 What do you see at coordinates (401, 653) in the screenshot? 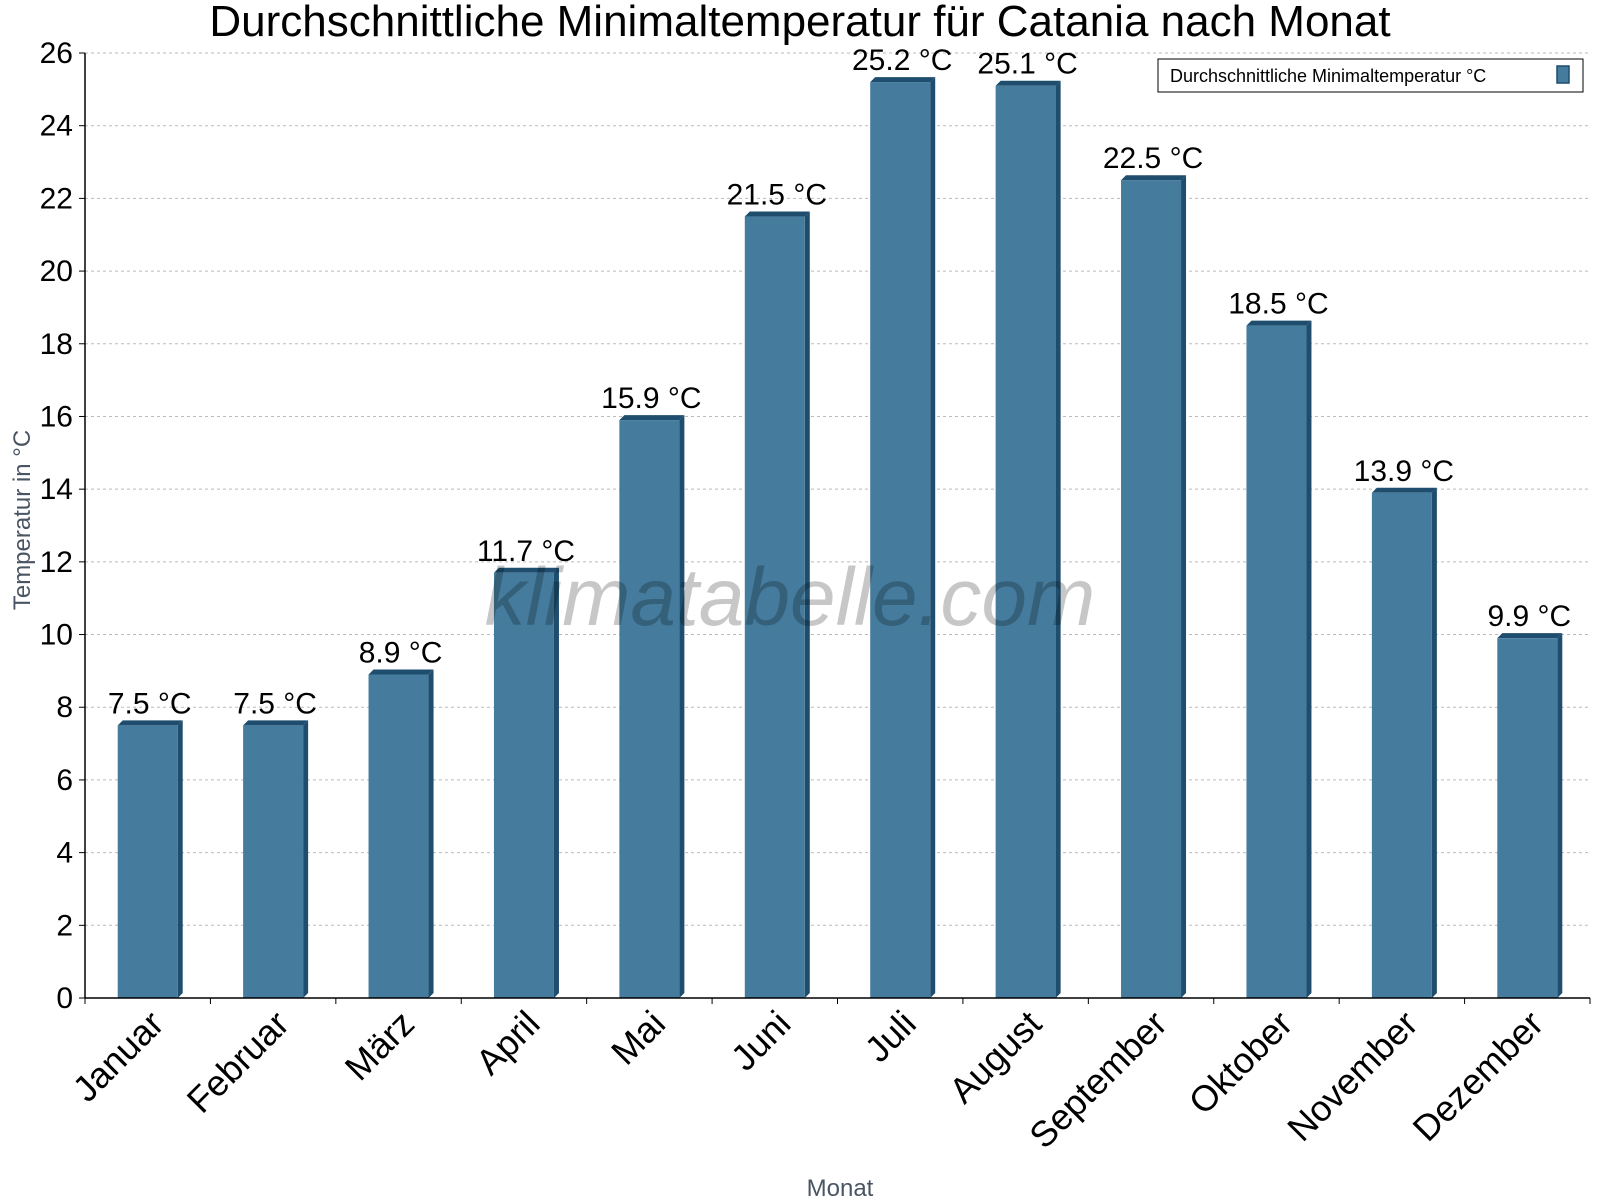
I see `data-label: 8.9 °C` at bounding box center [401, 653].